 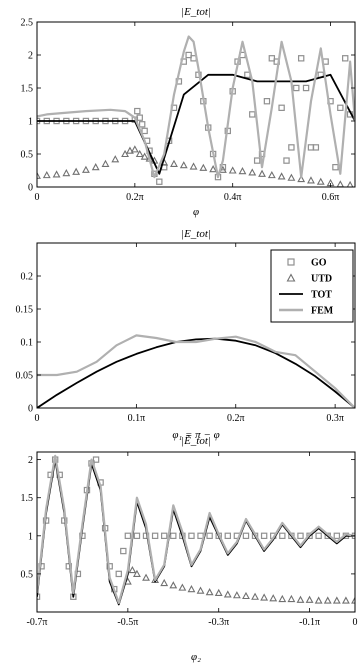 I want to click on y-tick-label: 0.2, so click(x=27, y=277).